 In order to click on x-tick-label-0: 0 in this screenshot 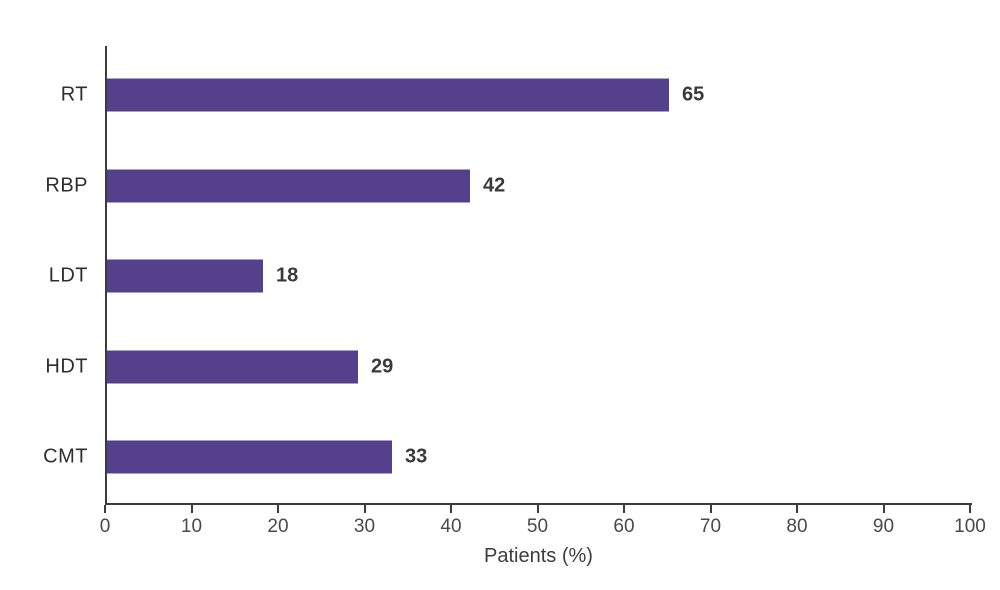, I will do `click(105, 526)`.